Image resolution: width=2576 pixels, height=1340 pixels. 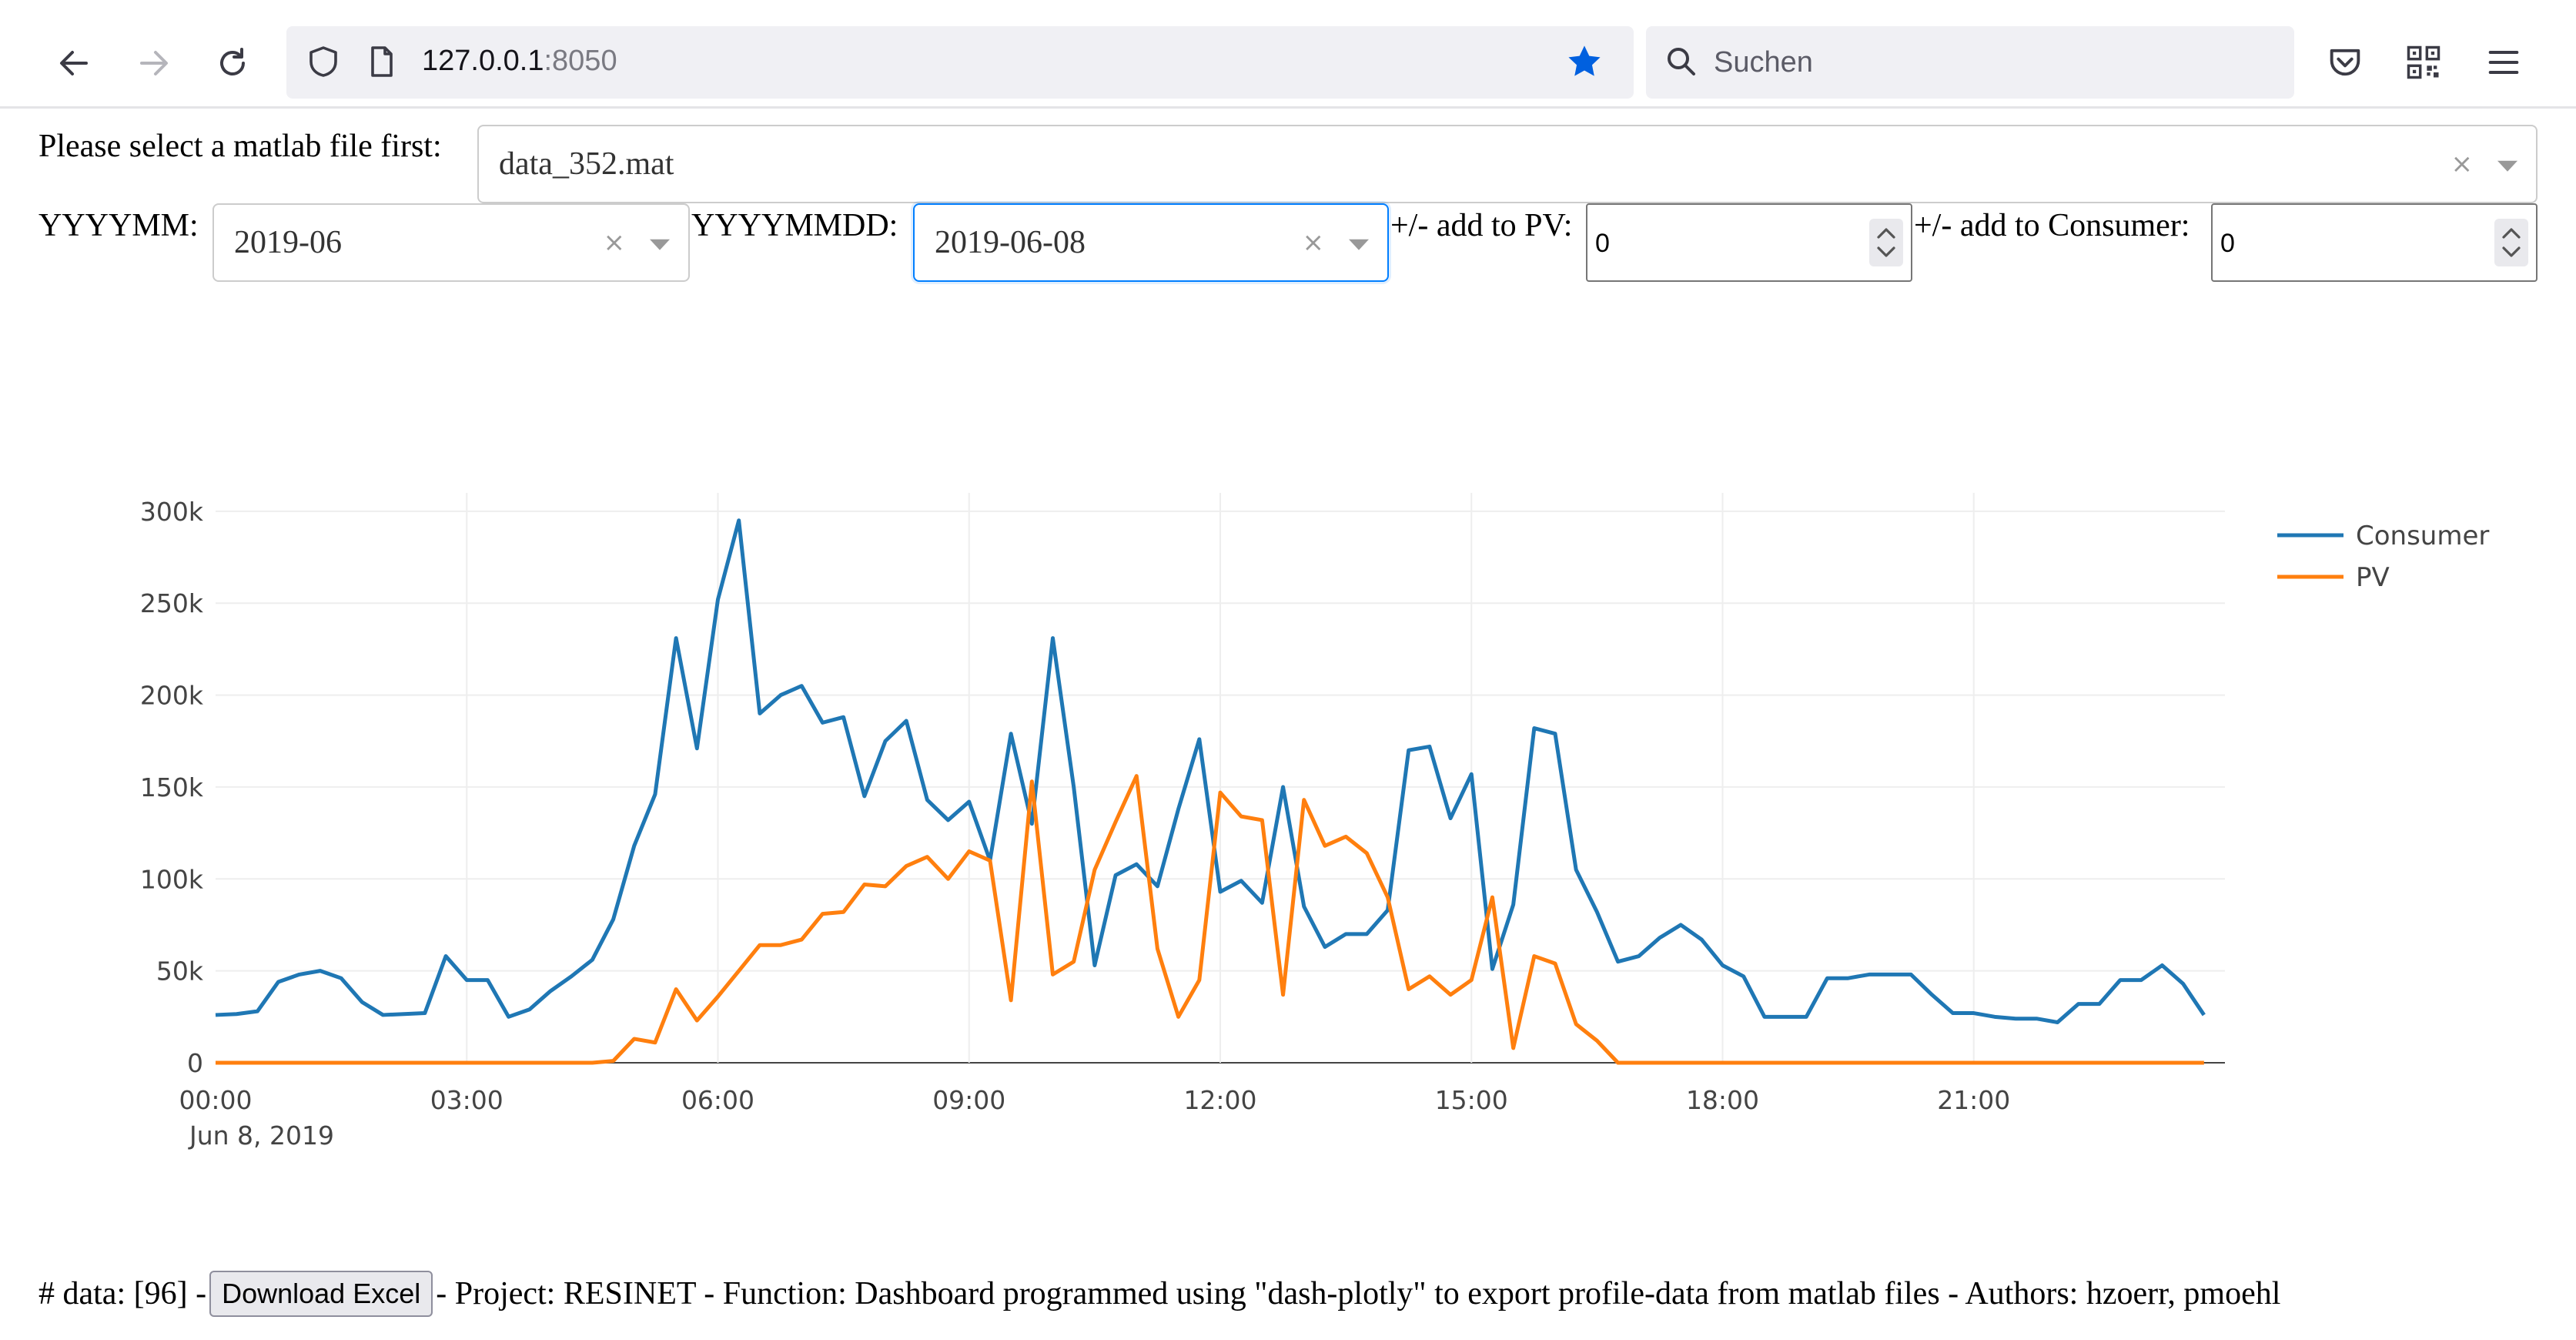 What do you see at coordinates (1602, 244) in the screenshot?
I see `pv-offset-value: 0` at bounding box center [1602, 244].